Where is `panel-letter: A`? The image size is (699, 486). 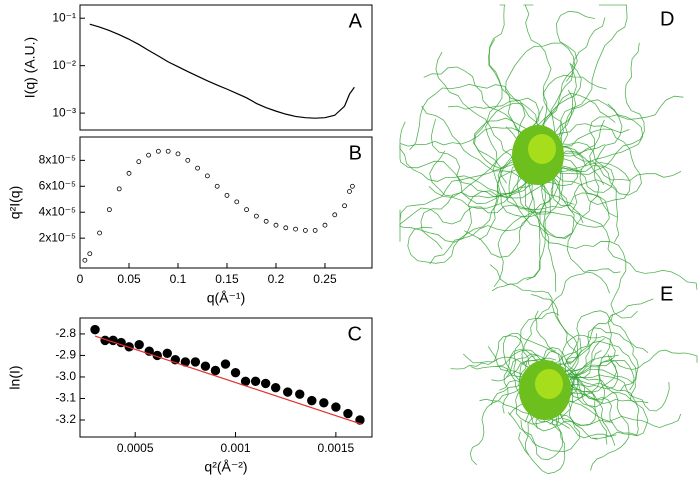 panel-letter: A is located at coordinates (356, 21).